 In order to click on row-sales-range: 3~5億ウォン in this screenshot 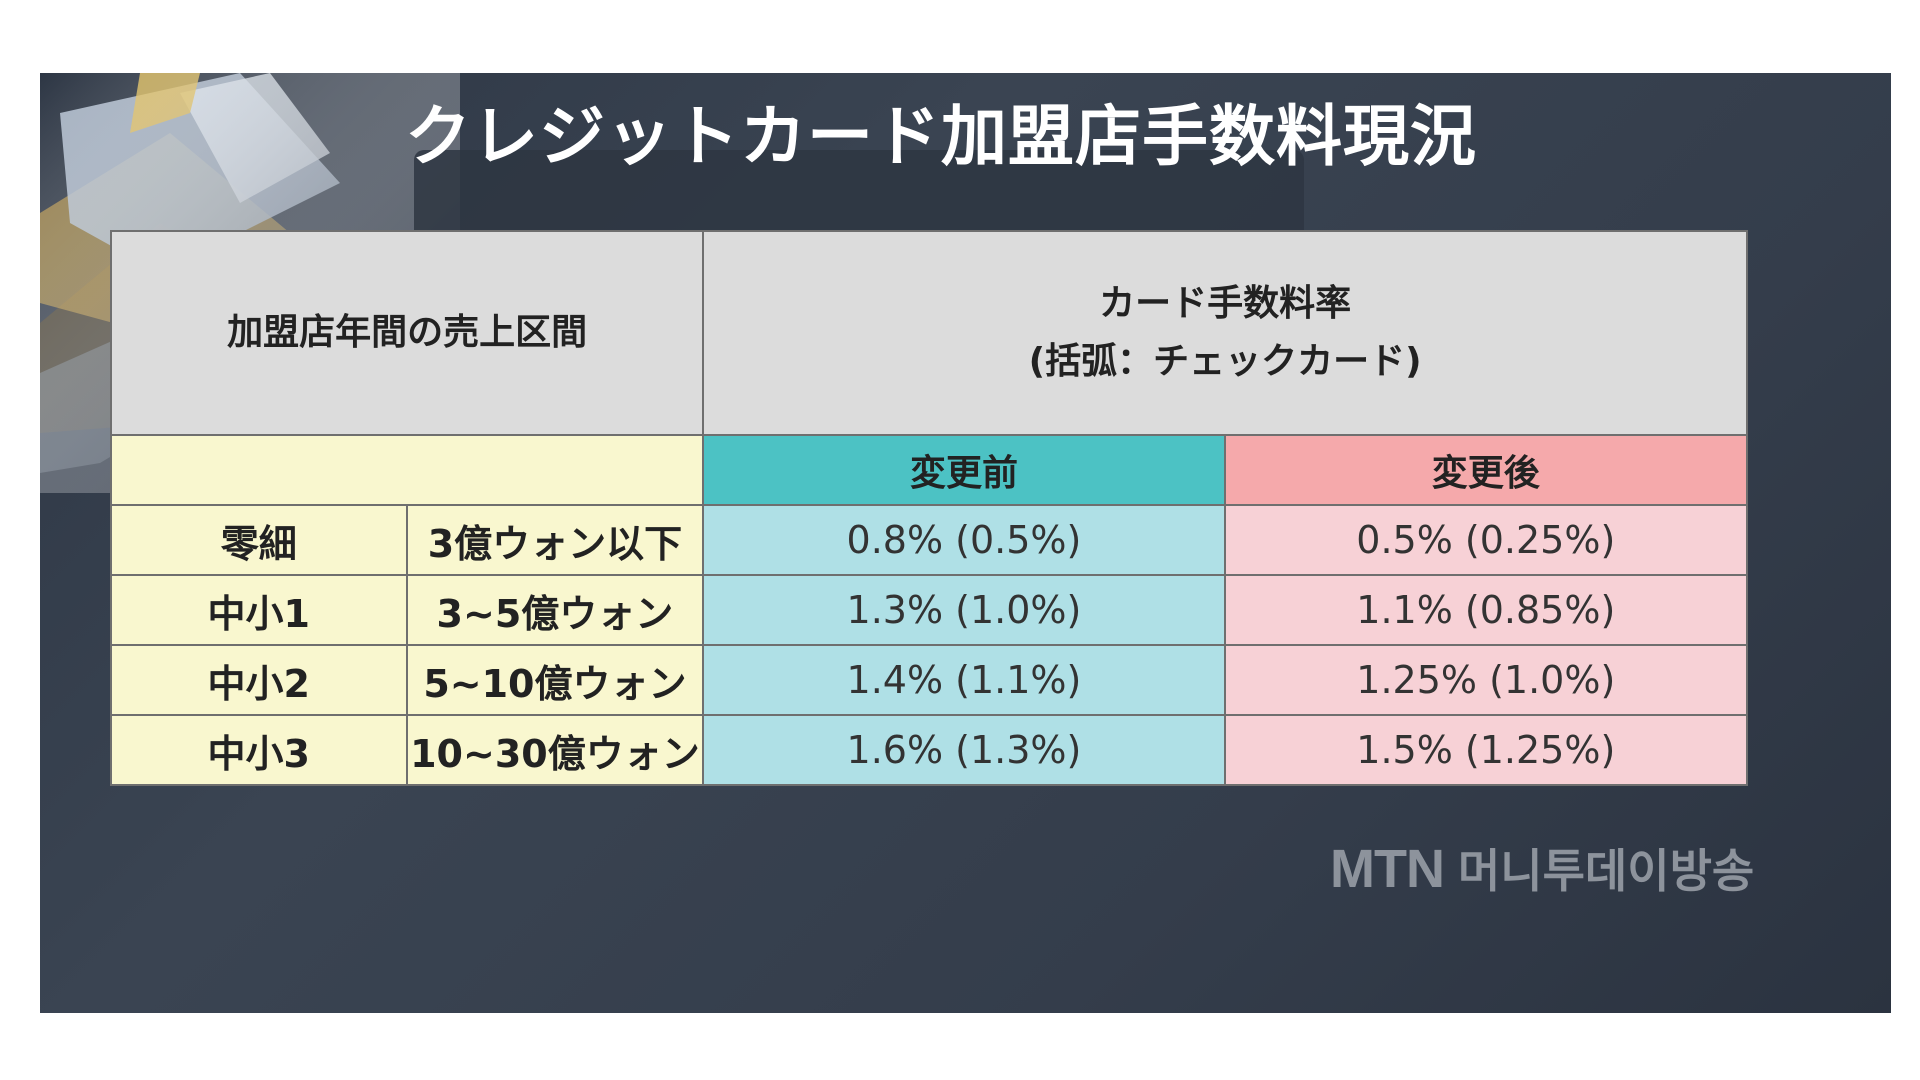, I will do `click(555, 610)`.